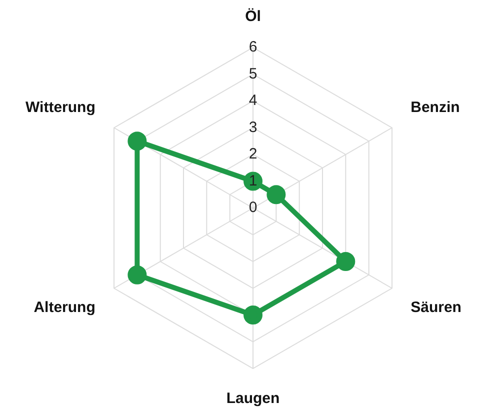  Describe the element at coordinates (253, 127) in the screenshot. I see `y-tick-label: 3` at that location.